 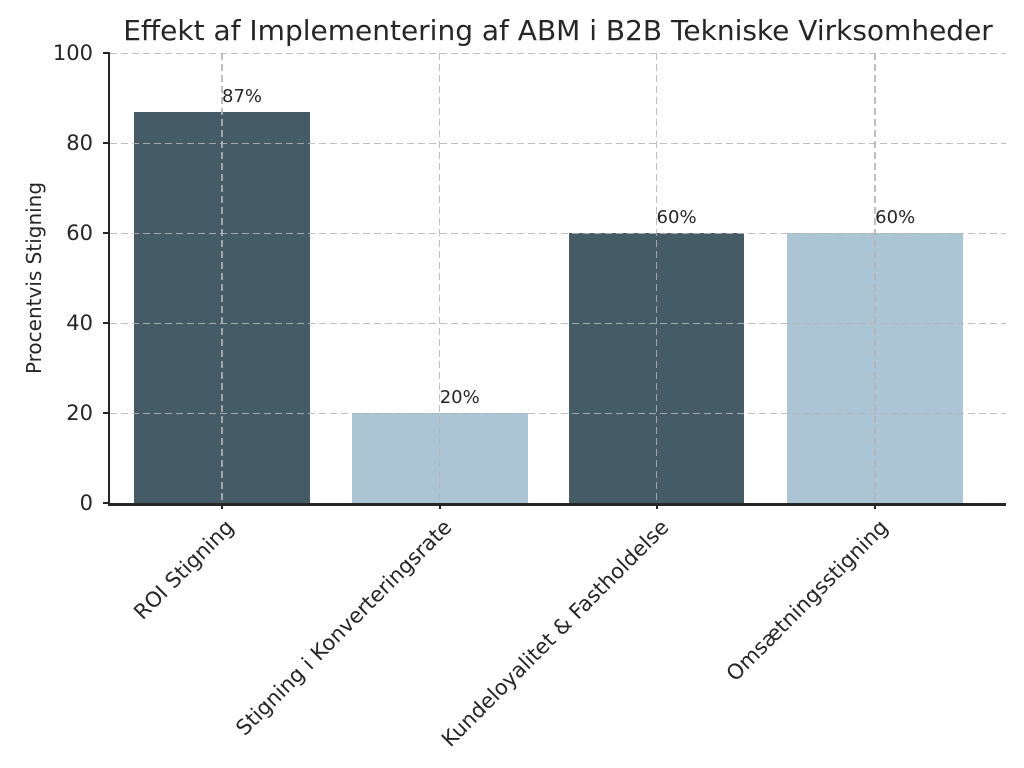 I want to click on x-tick-label: Kundeloyalitet & Fastholdelse, so click(x=555, y=633).